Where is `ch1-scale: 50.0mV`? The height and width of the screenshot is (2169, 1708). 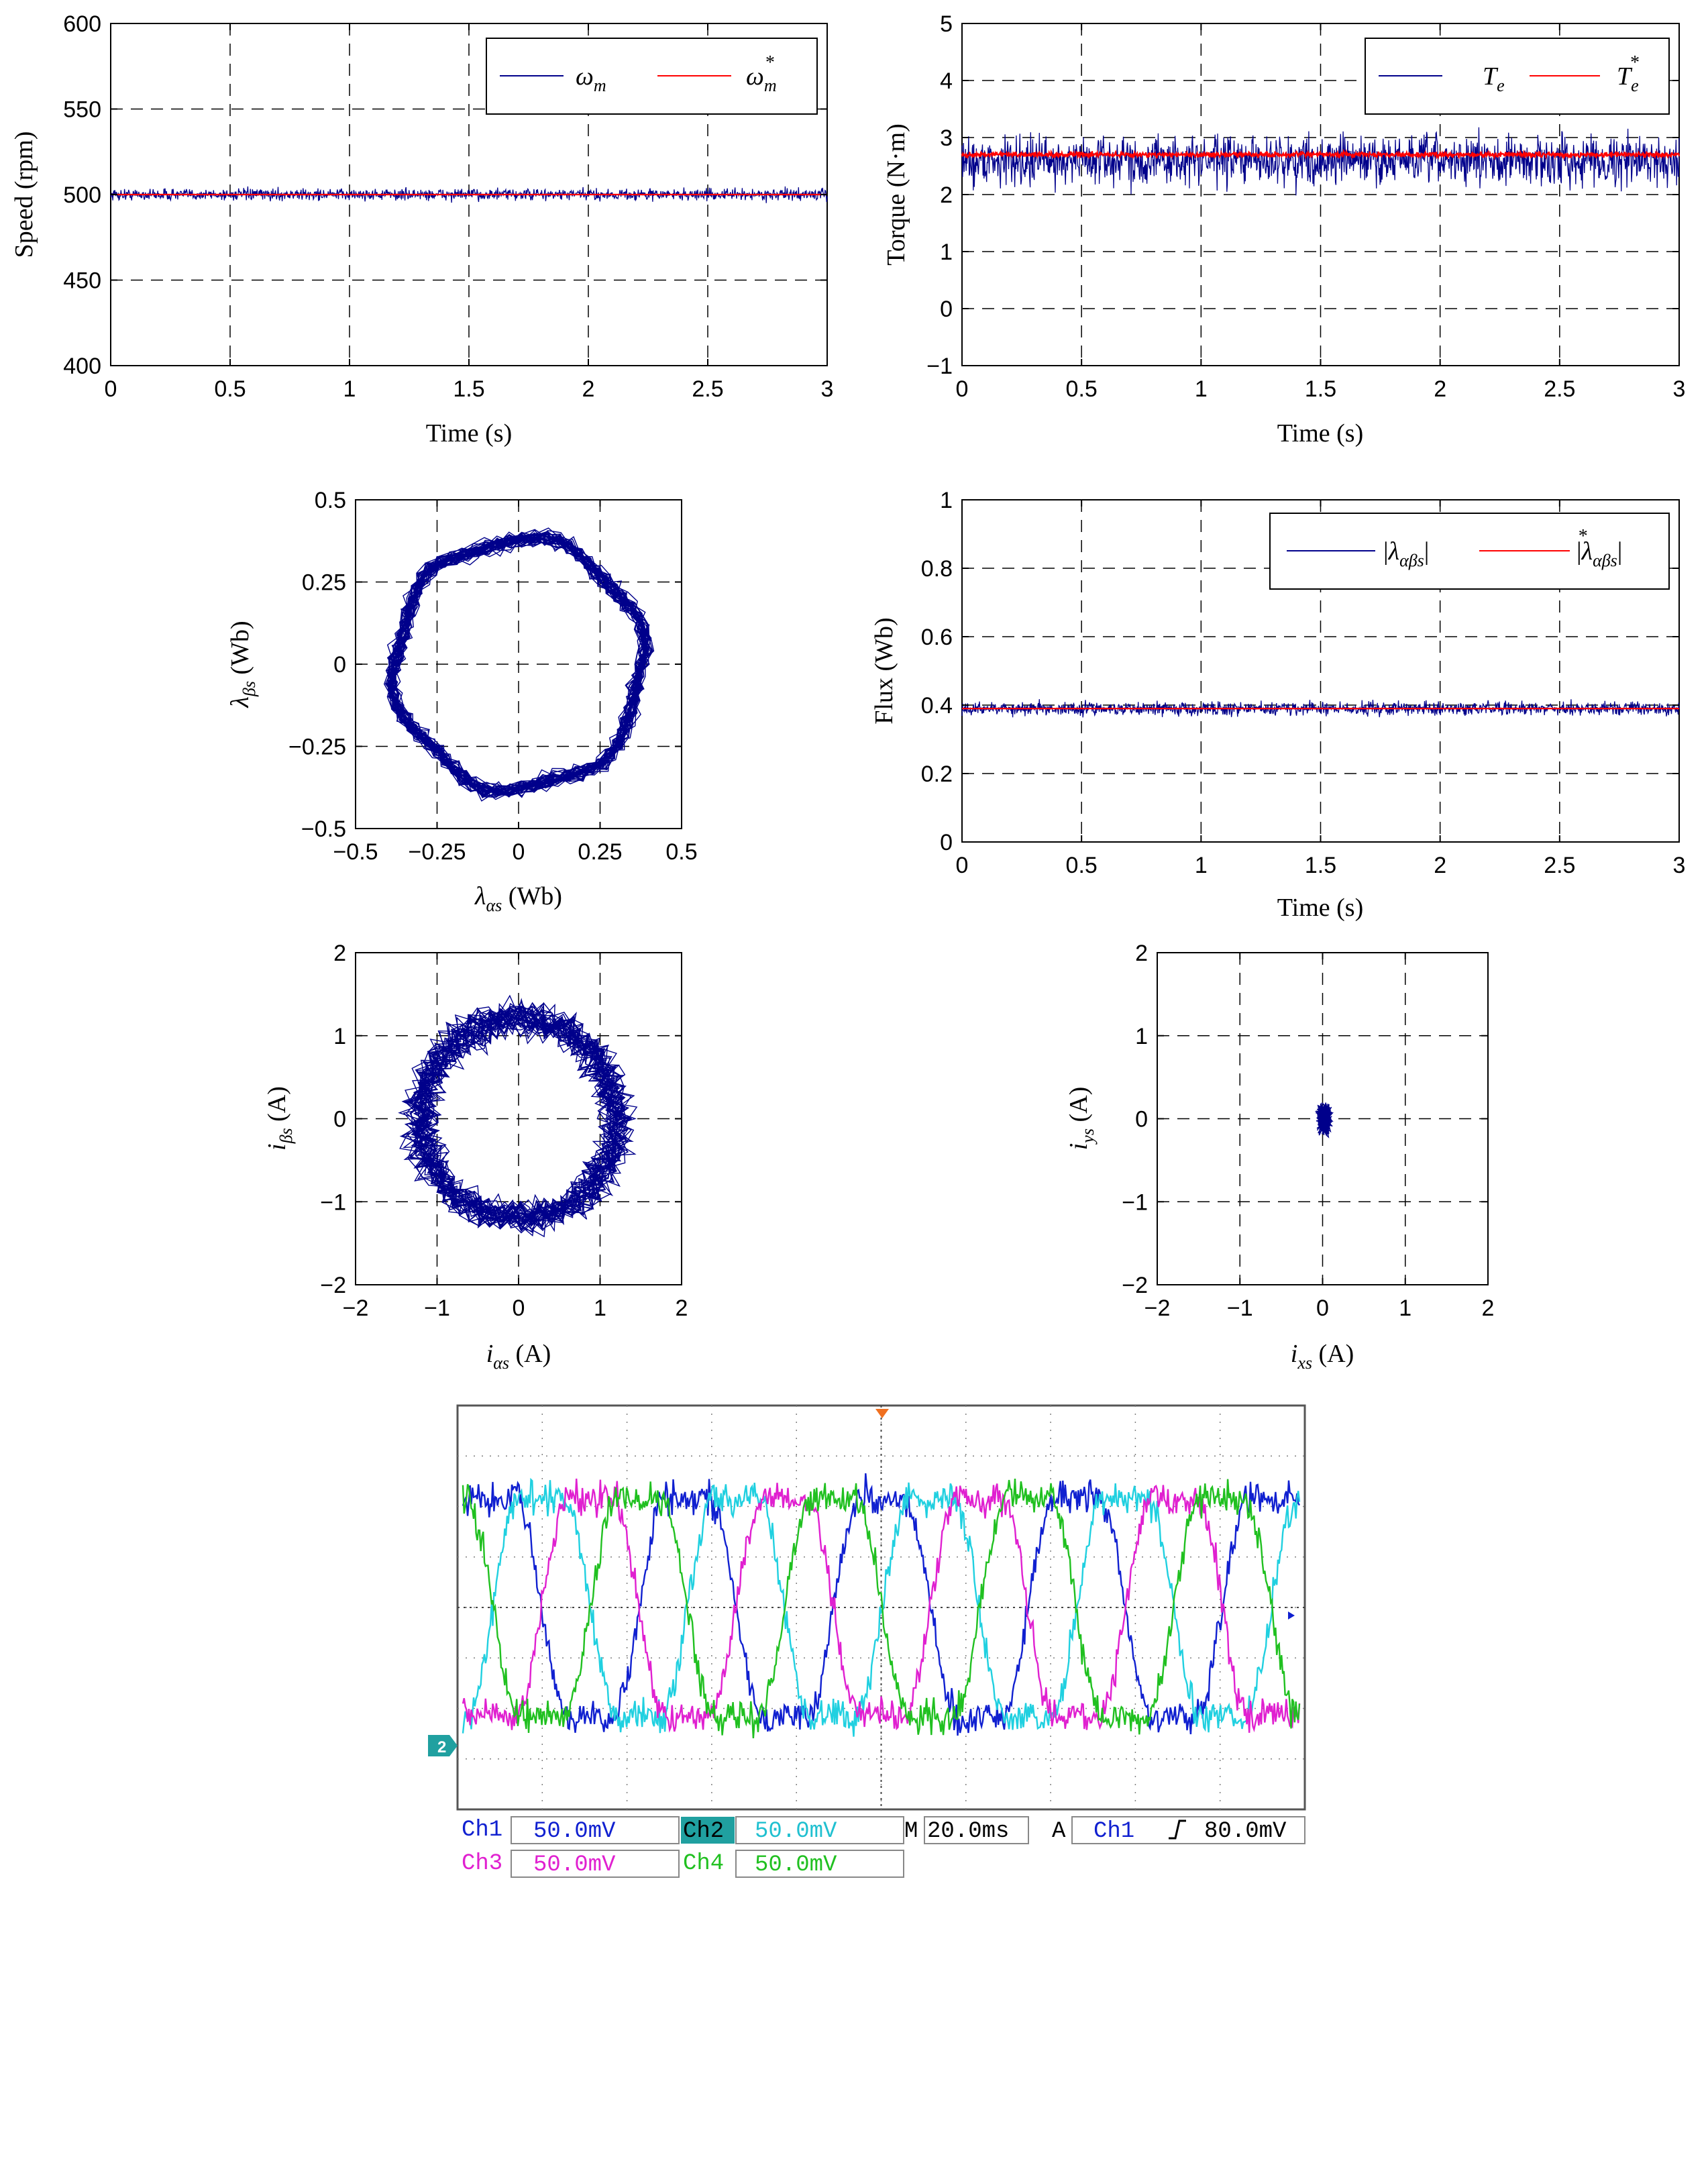 ch1-scale: 50.0mV is located at coordinates (574, 1831).